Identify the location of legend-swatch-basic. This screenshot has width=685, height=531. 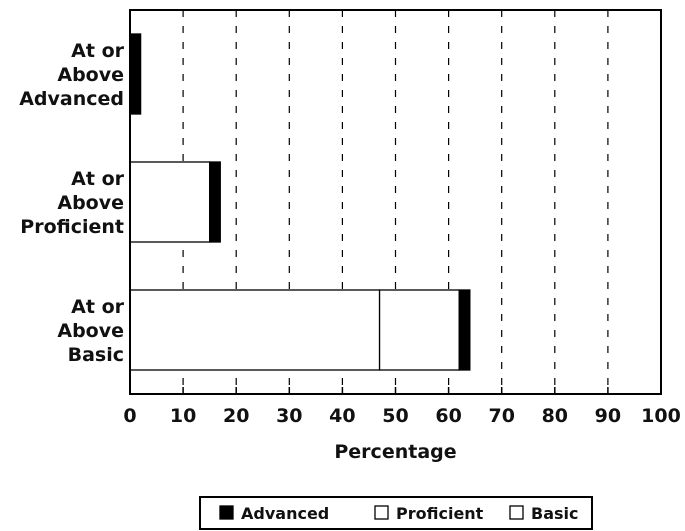
(516, 512).